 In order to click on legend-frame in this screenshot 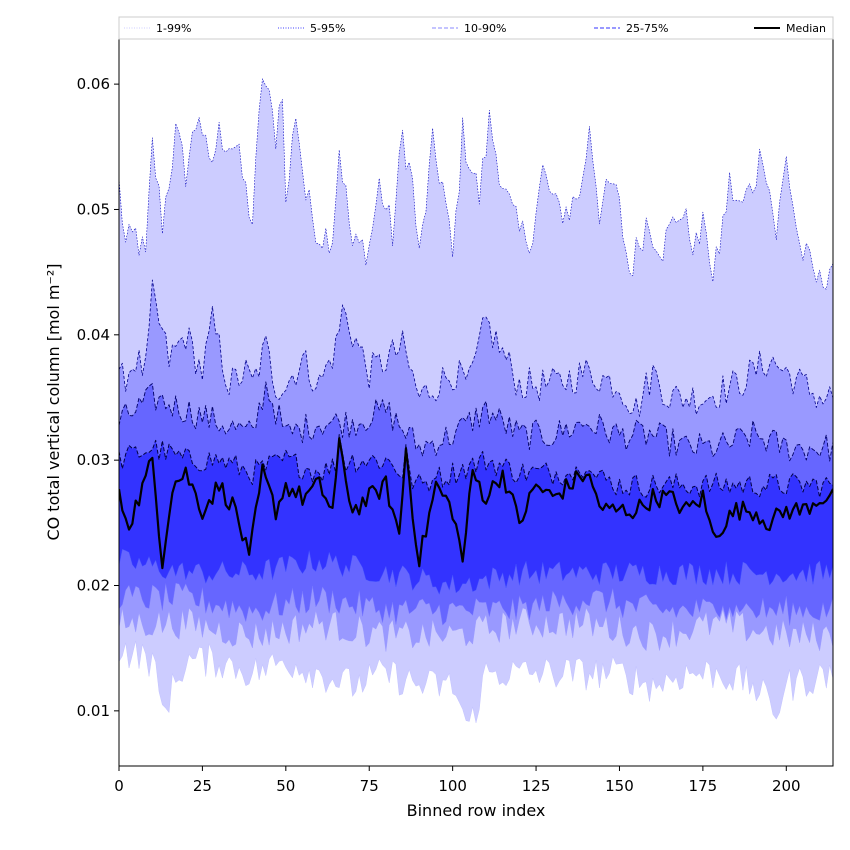, I will do `click(476, 28)`.